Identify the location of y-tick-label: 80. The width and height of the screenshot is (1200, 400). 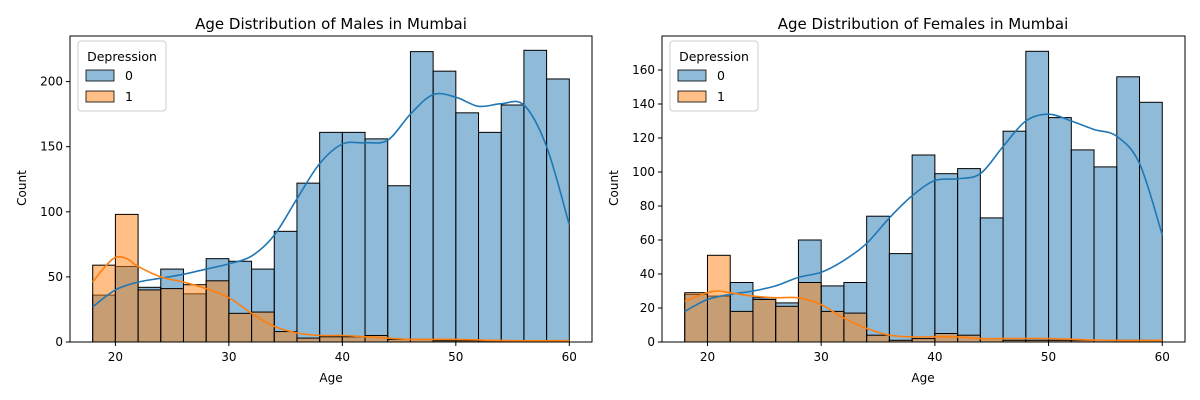
(647, 206).